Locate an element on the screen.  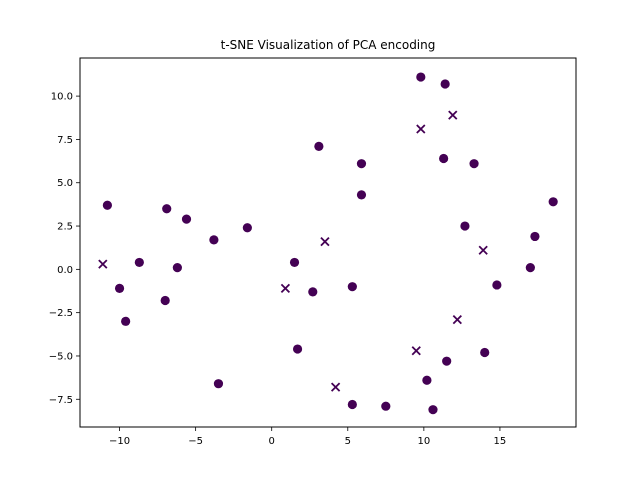
x-tick-label: −10 is located at coordinates (119, 441).